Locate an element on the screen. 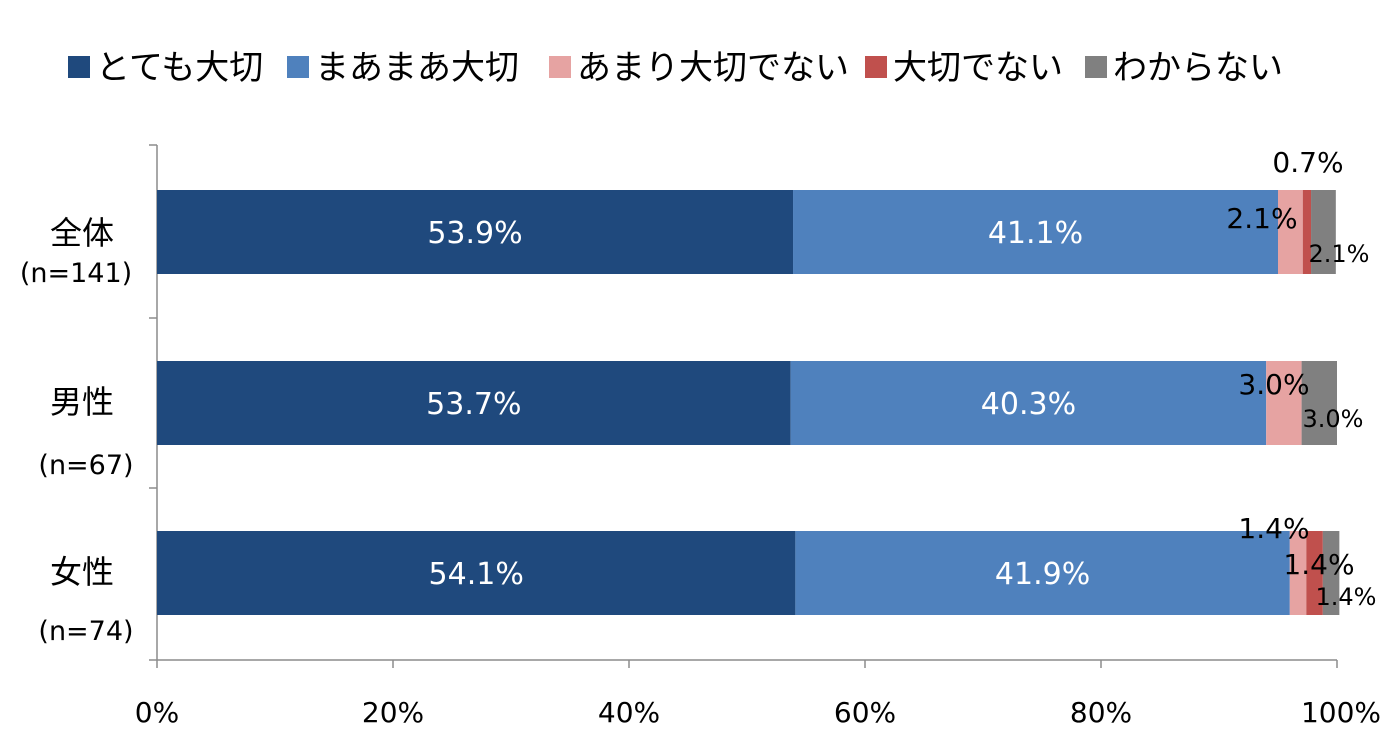 The height and width of the screenshot is (742, 1396). data-label-1-4: 3.0% is located at coordinates (1333, 419).